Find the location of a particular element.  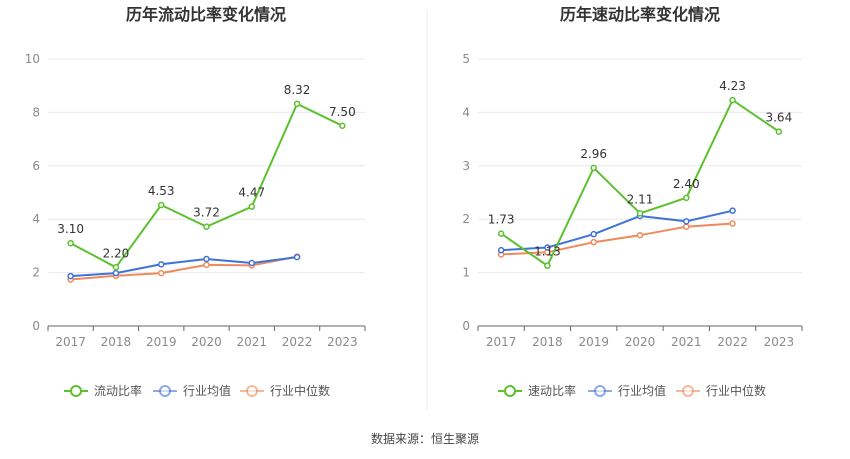

data-label: 4.53 is located at coordinates (161, 191).